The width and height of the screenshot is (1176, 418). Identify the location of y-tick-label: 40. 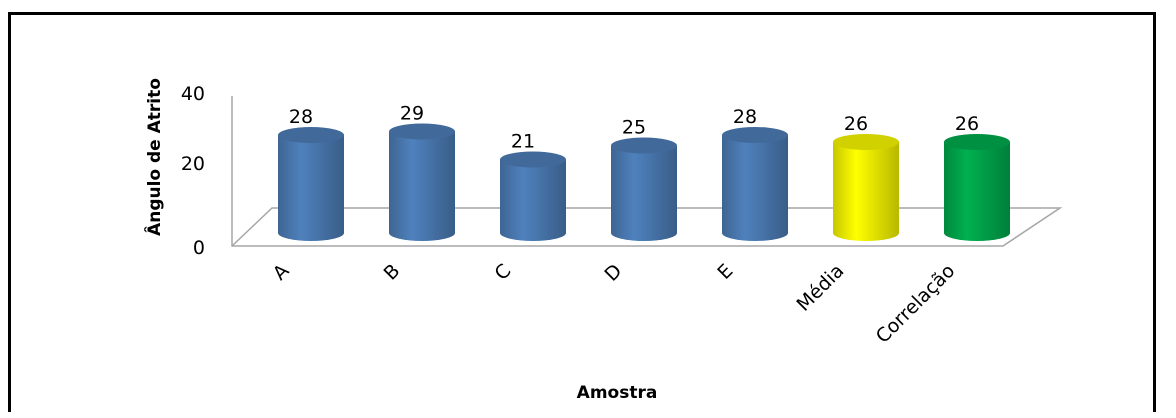
(193, 94).